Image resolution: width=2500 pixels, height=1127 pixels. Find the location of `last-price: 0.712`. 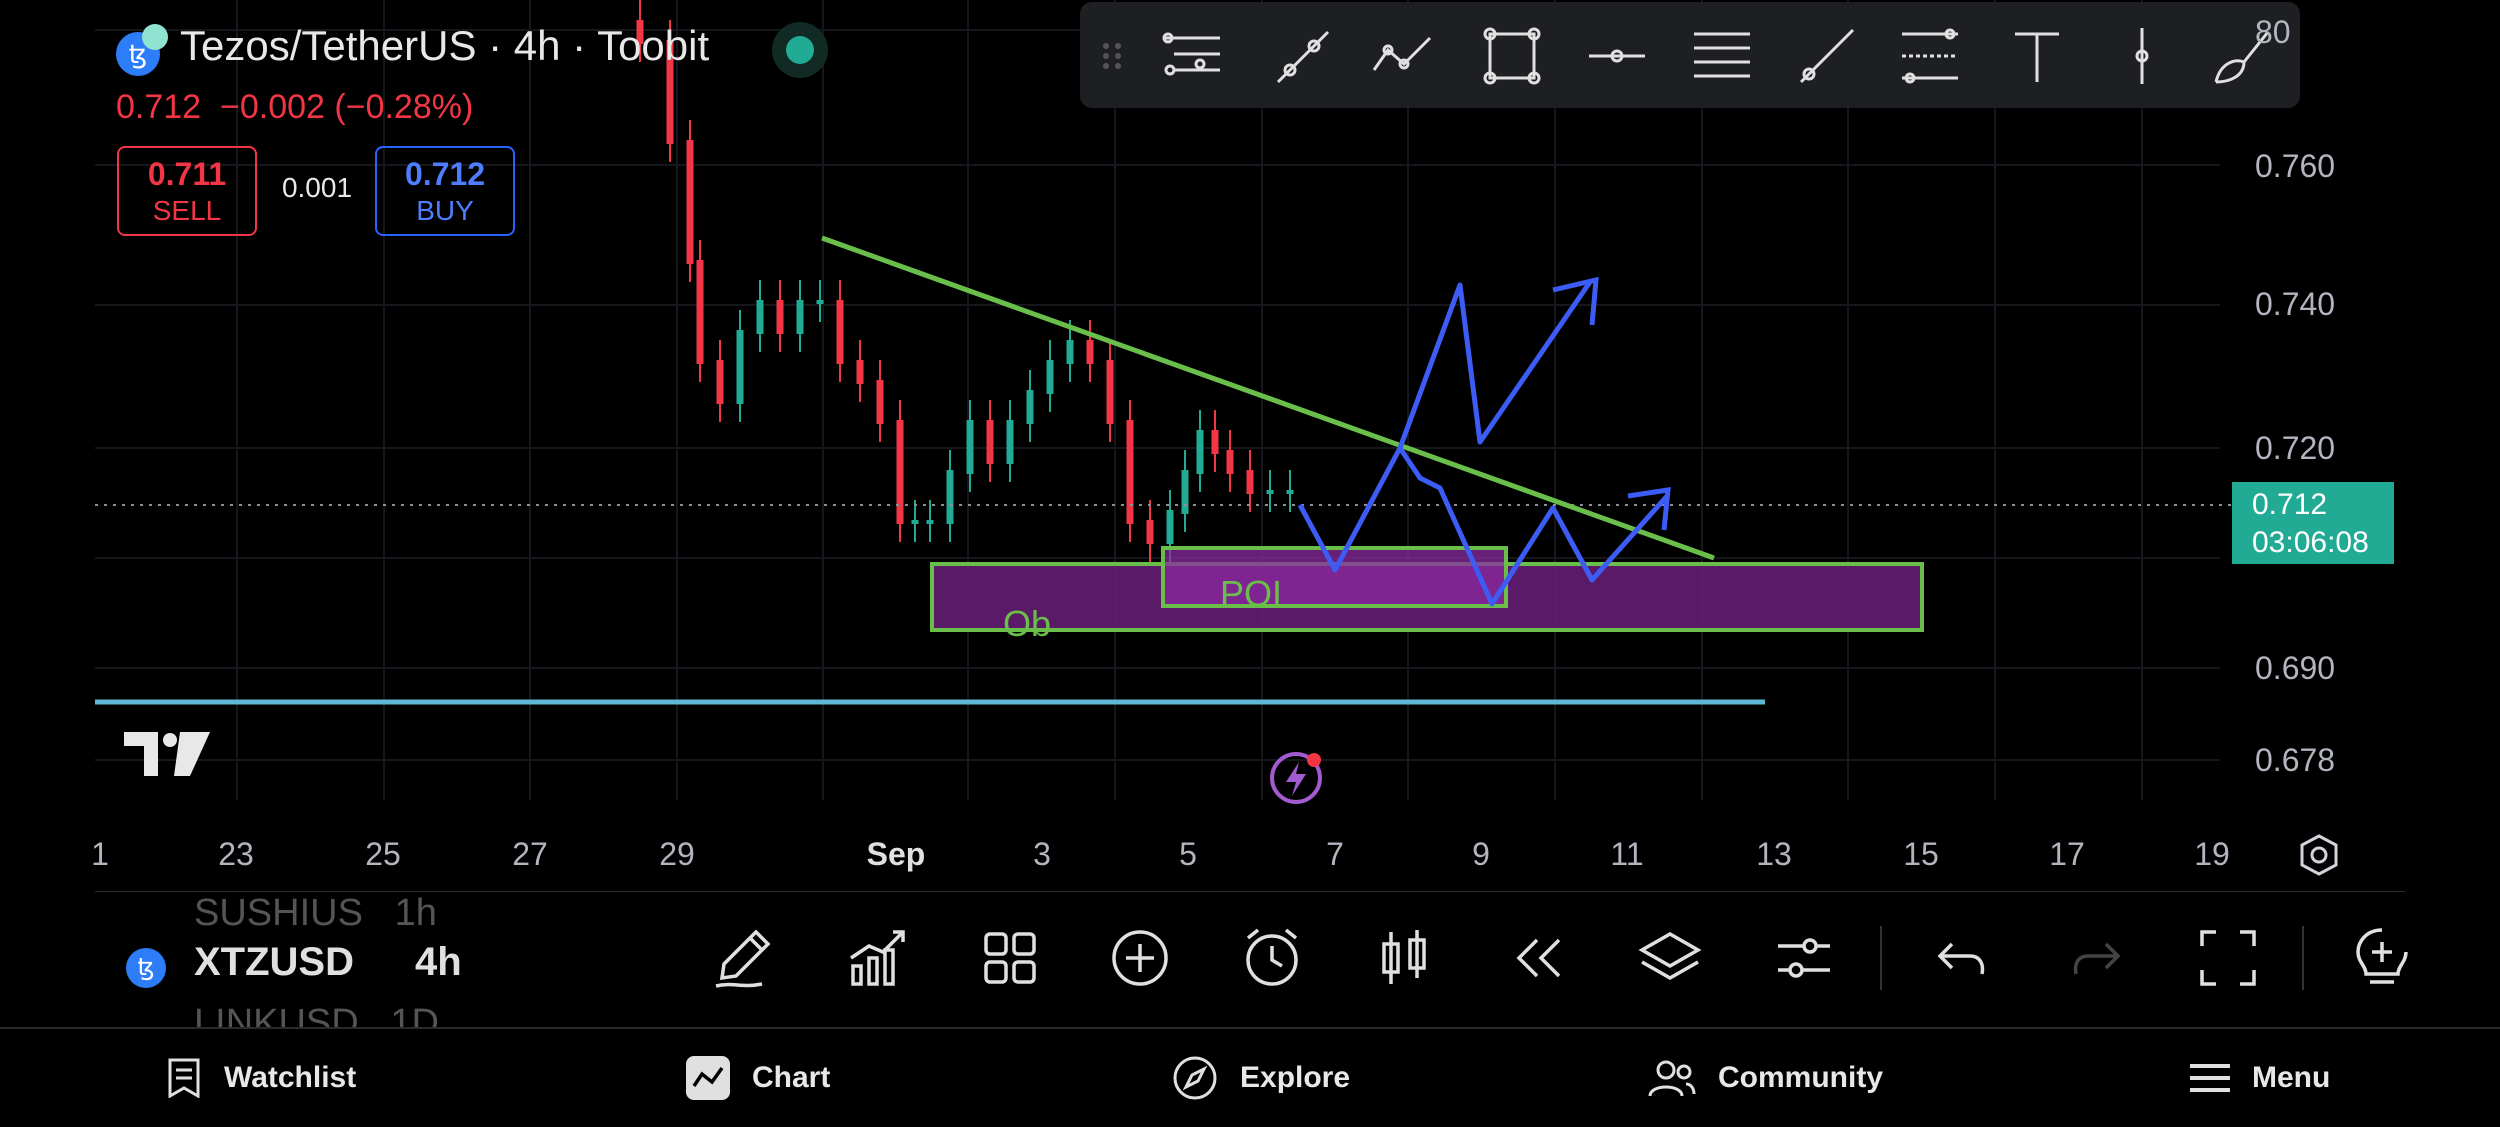

last-price: 0.712 is located at coordinates (159, 107).